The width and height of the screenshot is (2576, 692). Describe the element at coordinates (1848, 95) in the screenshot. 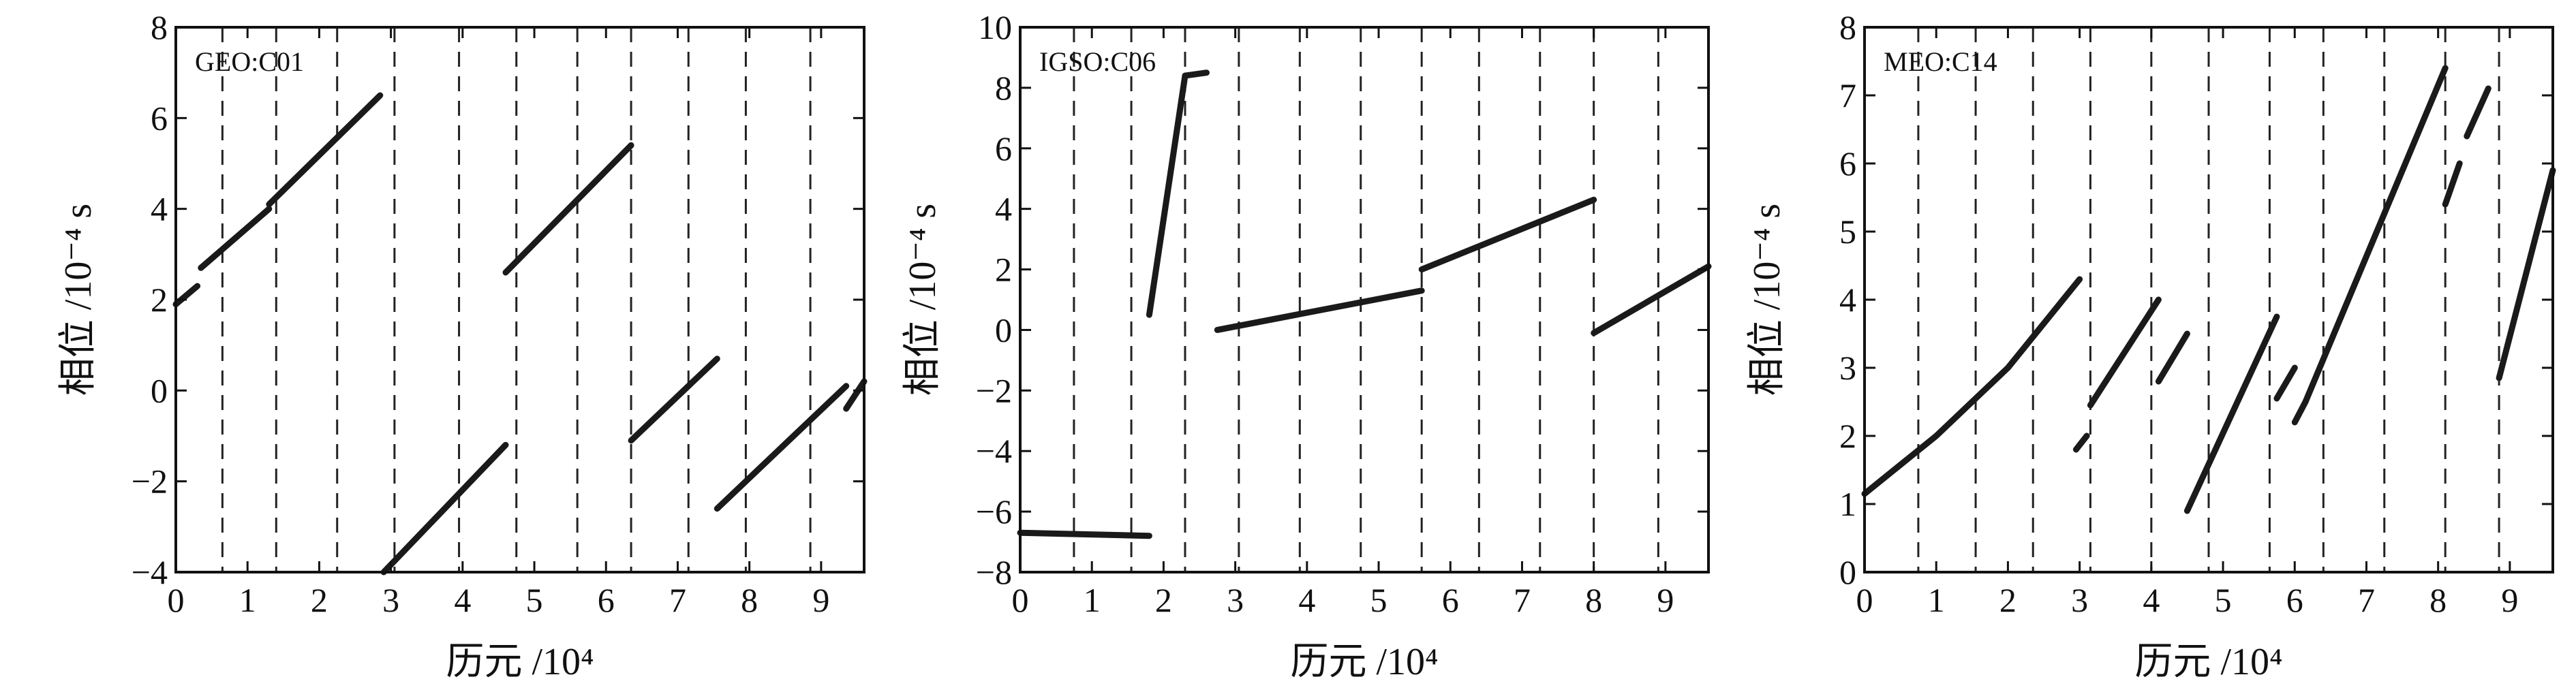

I see `y-tick-label: 7` at that location.